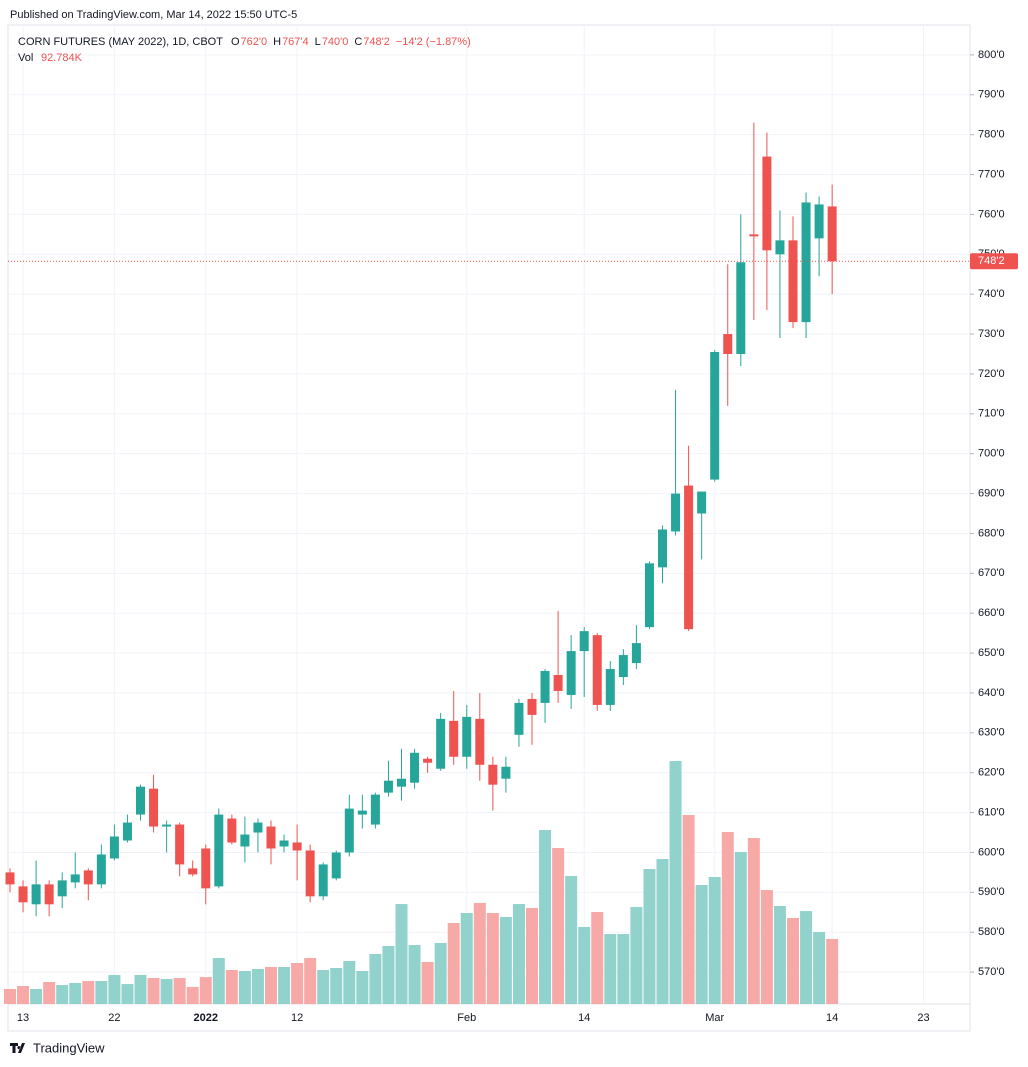 This screenshot has height=1067, width=1028. What do you see at coordinates (991, 214) in the screenshot?
I see `y-tick-label: 760'0` at bounding box center [991, 214].